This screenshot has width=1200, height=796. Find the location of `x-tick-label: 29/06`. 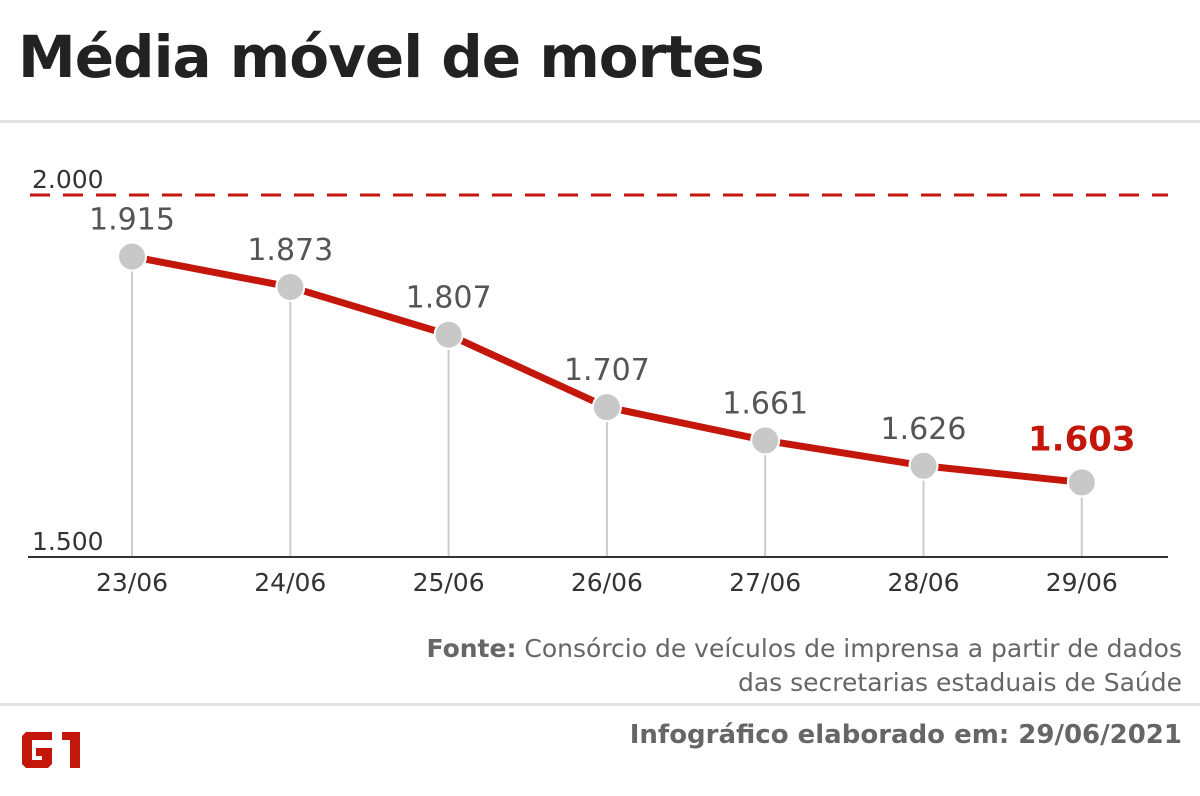

x-tick-label: 29/06 is located at coordinates (1082, 582).